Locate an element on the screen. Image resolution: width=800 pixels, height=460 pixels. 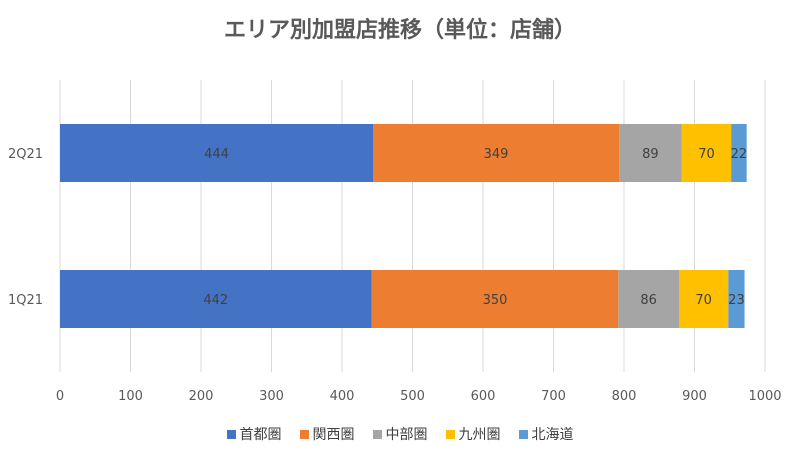
y-tick-label: 2Q21 is located at coordinates (25, 154).